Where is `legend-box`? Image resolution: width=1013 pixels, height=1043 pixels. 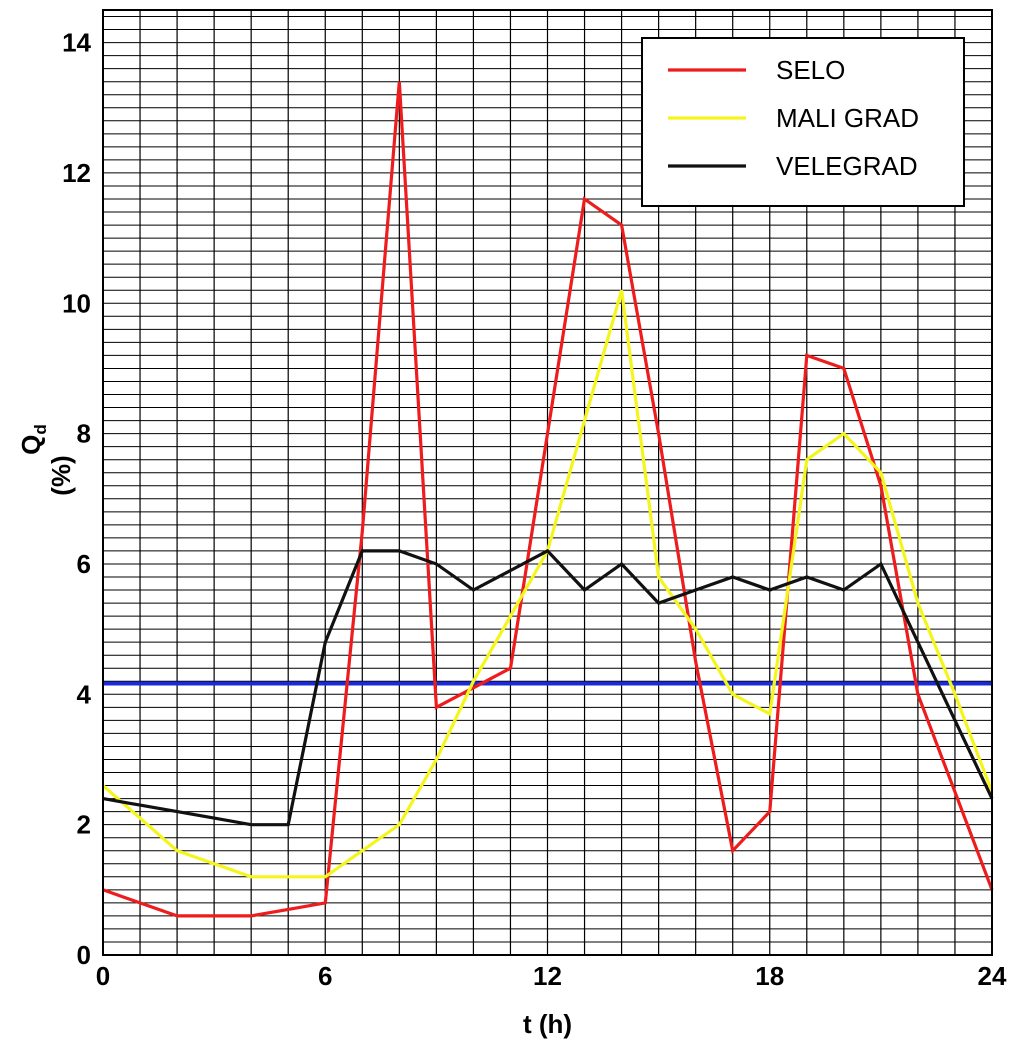
legend-box is located at coordinates (803, 122).